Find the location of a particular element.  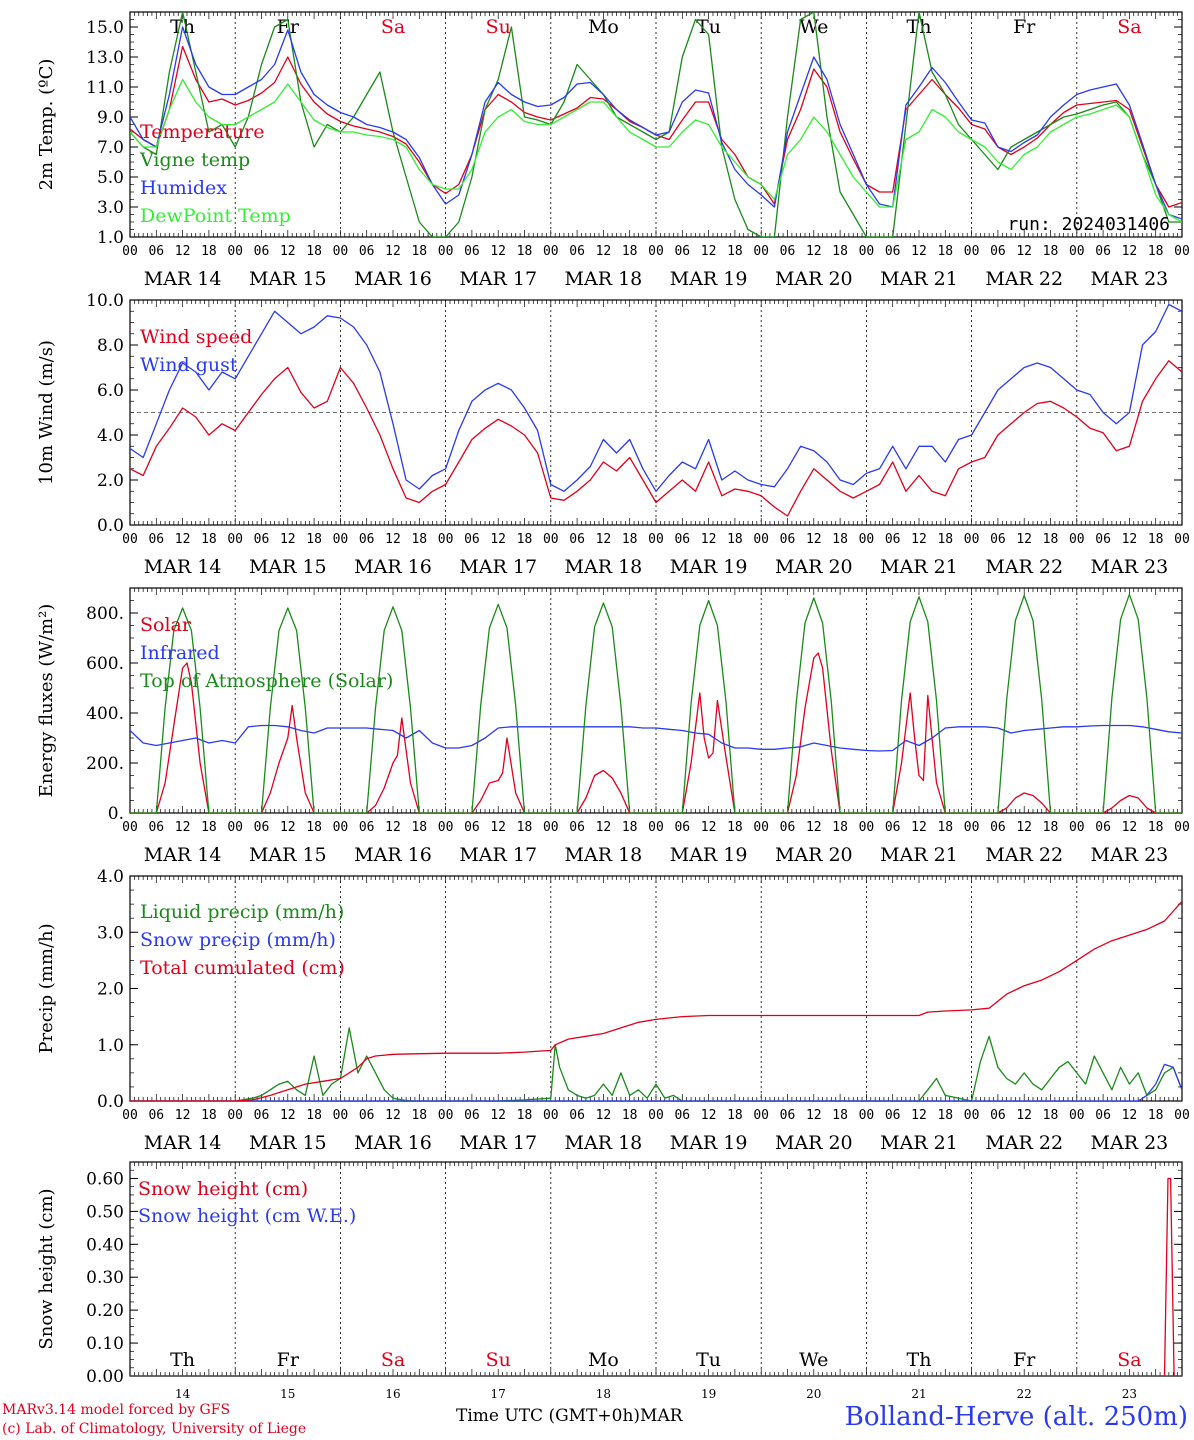

date-label: MAR 23 is located at coordinates (1130, 279).